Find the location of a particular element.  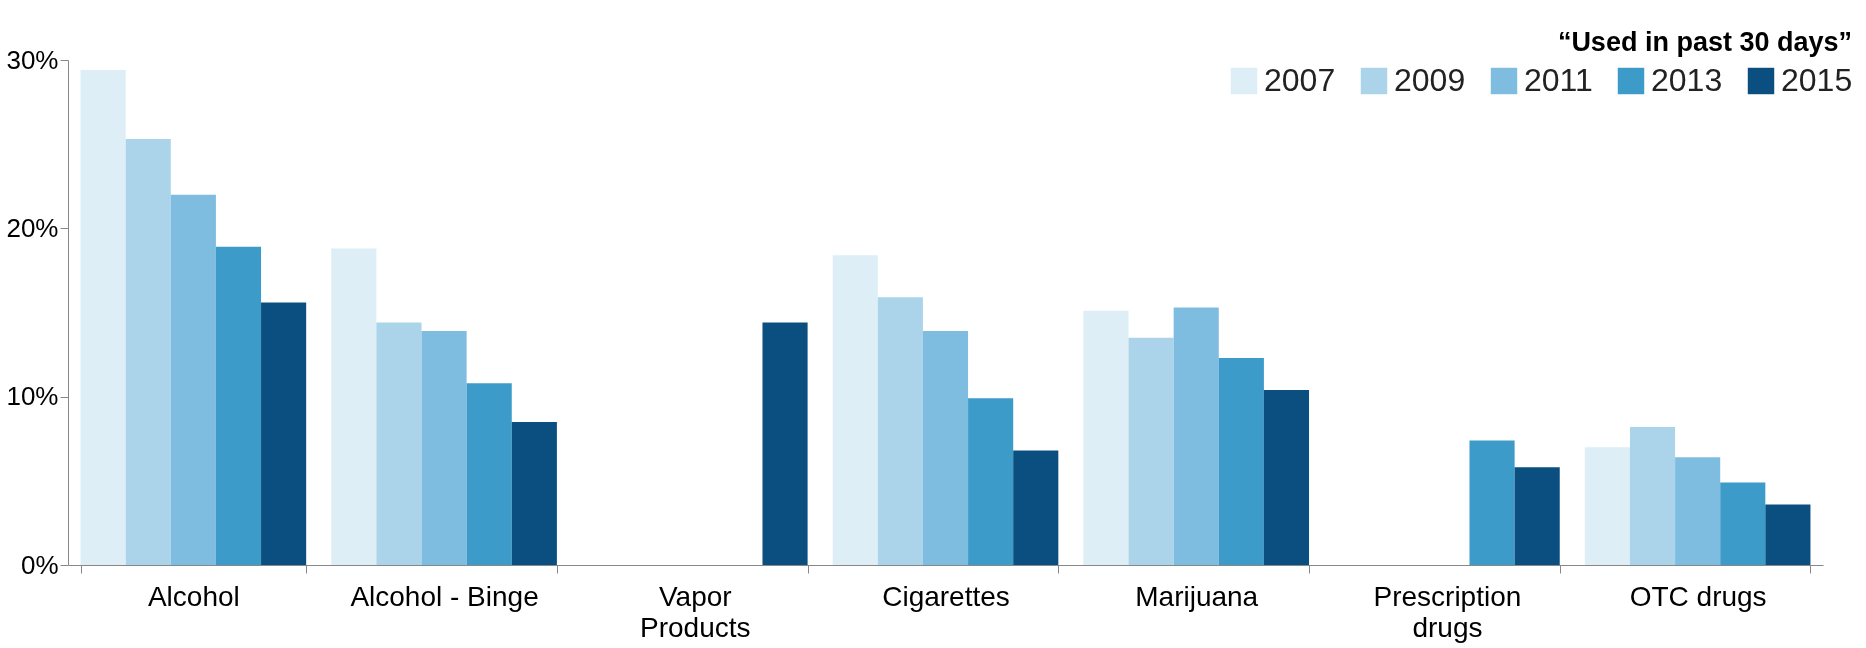

legend-label: 2015 is located at coordinates (1817, 80).